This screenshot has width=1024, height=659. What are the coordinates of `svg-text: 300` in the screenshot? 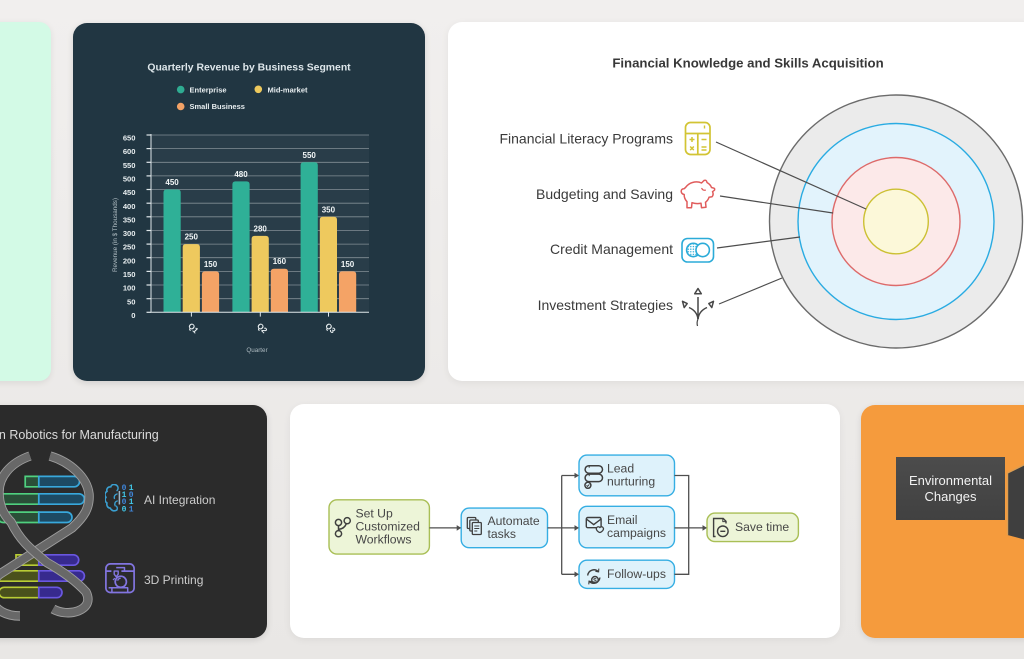 It's located at (129, 233).